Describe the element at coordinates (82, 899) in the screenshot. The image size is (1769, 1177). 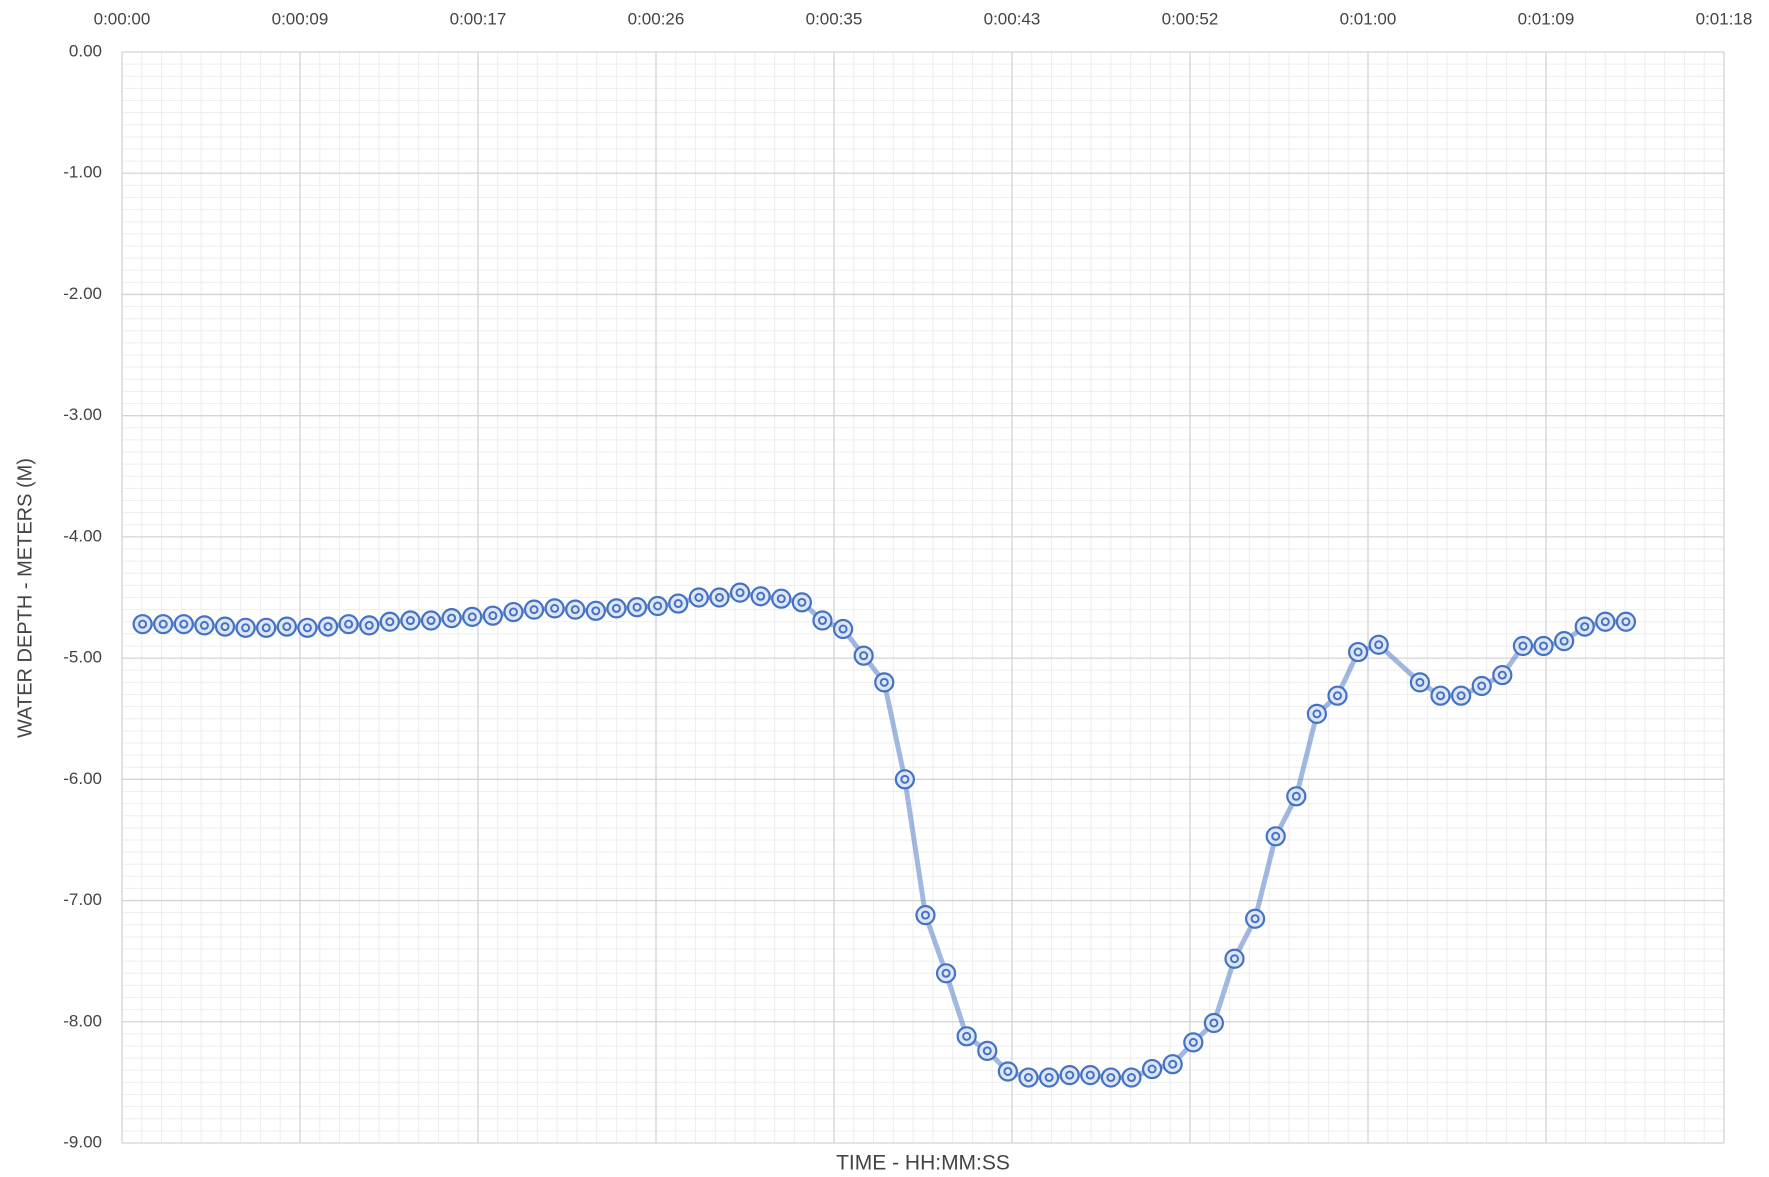
I see `y-tick-label: -7.00` at that location.